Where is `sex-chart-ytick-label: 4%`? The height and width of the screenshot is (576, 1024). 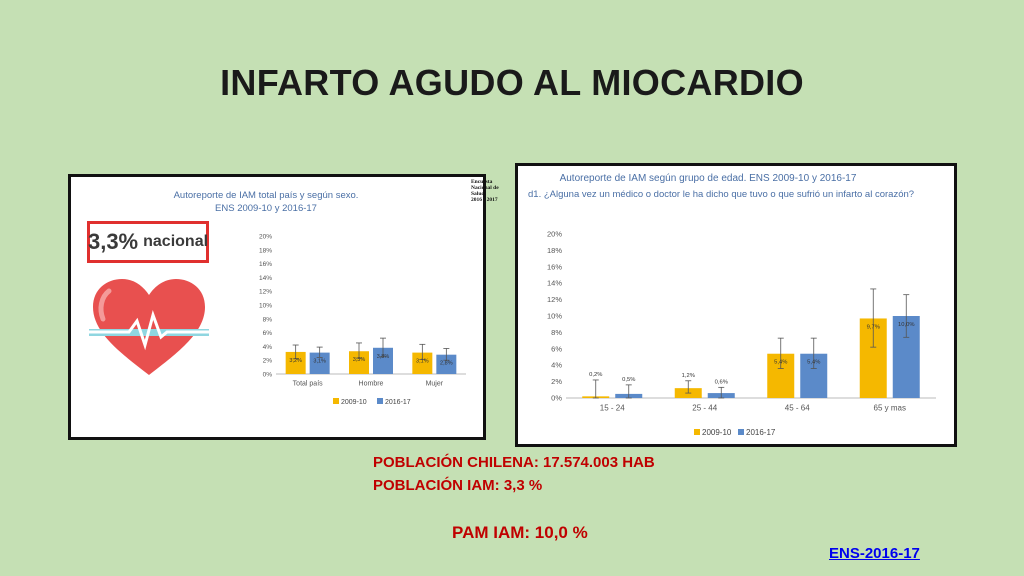 sex-chart-ytick-label: 4% is located at coordinates (268, 347).